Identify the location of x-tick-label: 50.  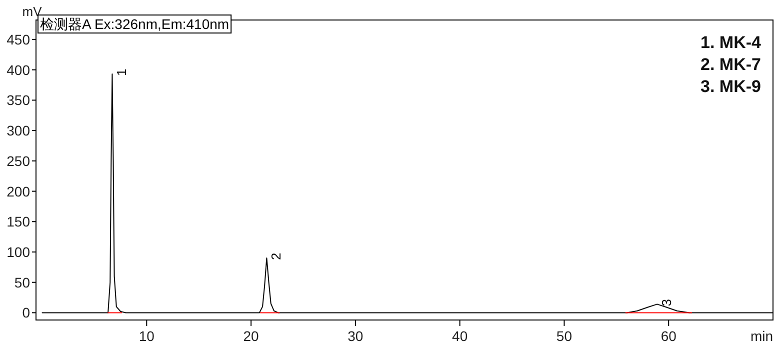
(564, 336).